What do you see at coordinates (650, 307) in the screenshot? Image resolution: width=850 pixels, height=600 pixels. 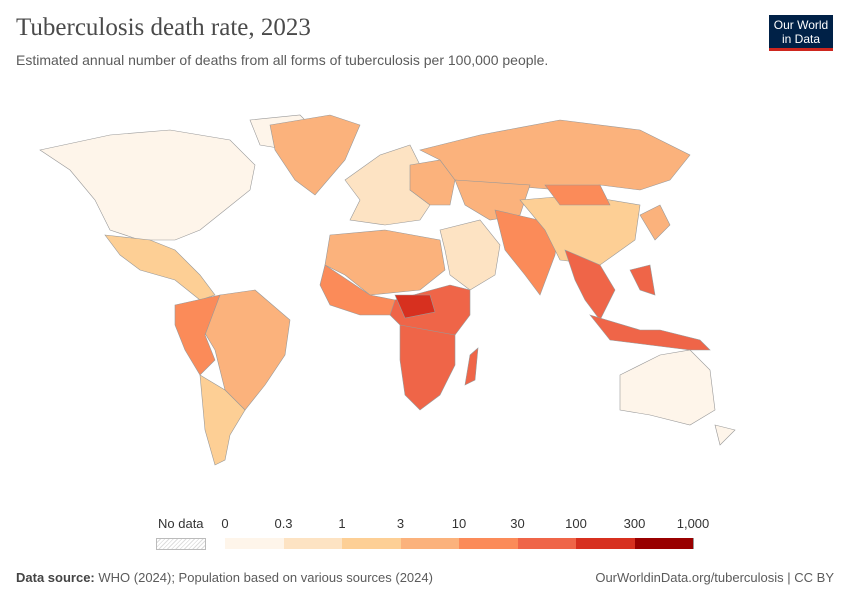 I see `region-indonesia-philippines` at bounding box center [650, 307].